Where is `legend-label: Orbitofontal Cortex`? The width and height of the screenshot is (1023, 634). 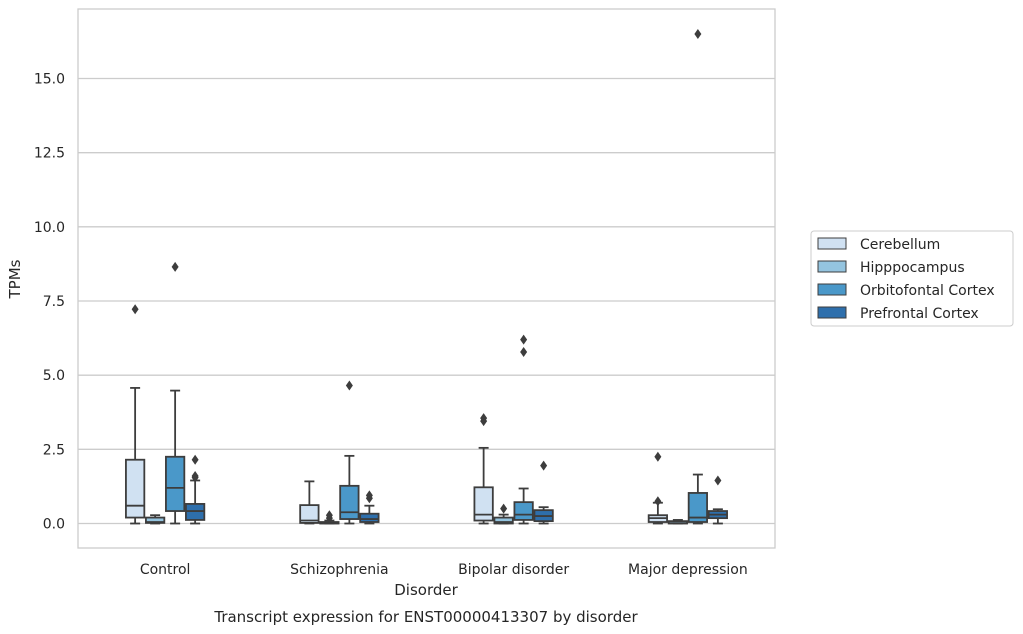
legend-label: Orbitofontal Cortex is located at coordinates (927, 291).